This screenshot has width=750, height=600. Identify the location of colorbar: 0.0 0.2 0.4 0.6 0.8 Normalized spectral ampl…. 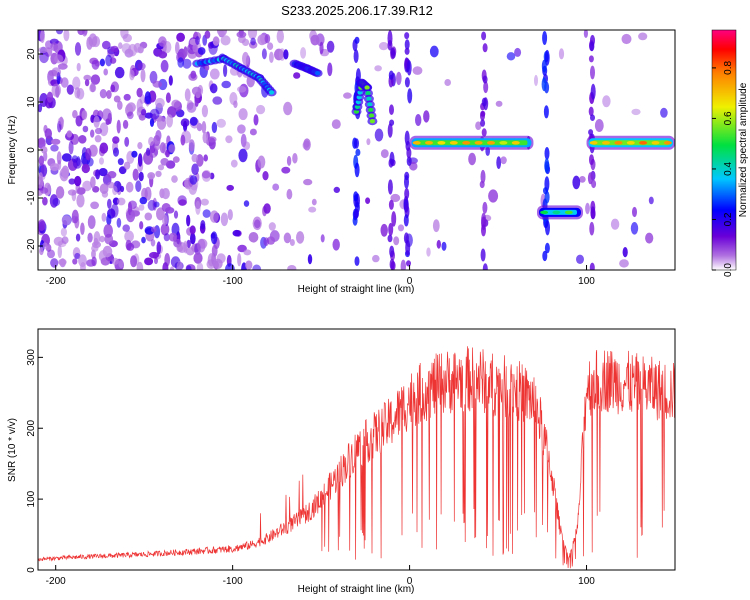
(730, 153).